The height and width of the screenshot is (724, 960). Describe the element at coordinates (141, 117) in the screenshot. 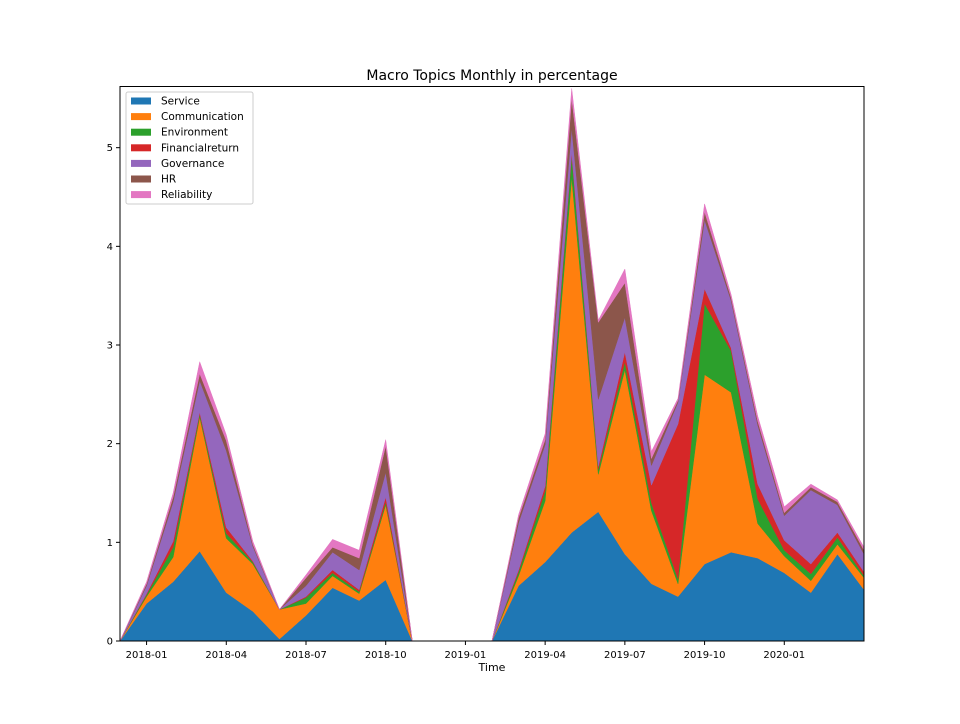

I see `legend-swatch-communication` at that location.